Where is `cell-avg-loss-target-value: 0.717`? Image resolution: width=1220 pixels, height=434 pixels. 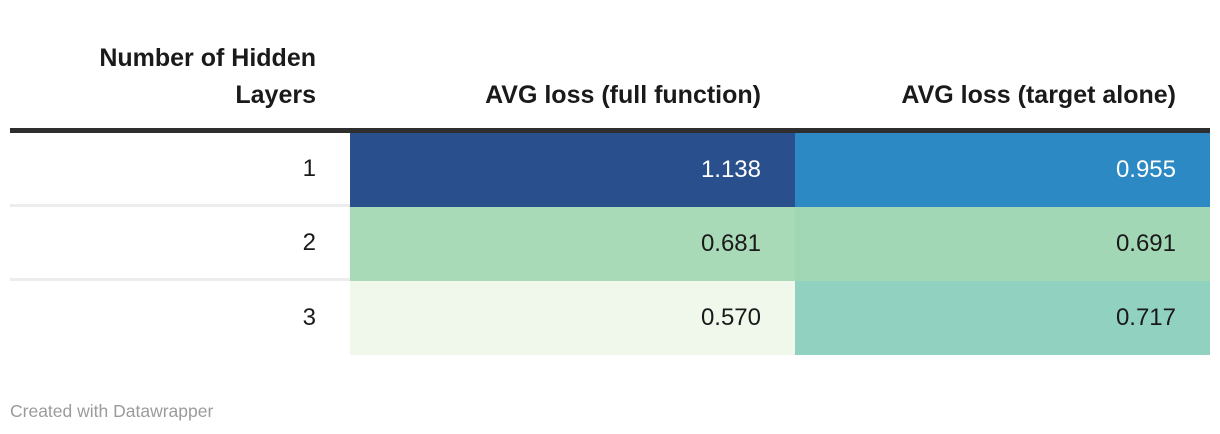
cell-avg-loss-target-value: 0.717 is located at coordinates (1002, 318).